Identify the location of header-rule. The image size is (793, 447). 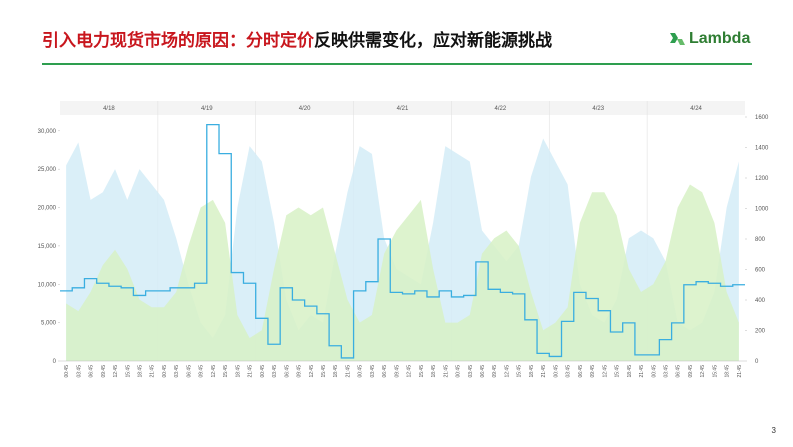
(397, 64).